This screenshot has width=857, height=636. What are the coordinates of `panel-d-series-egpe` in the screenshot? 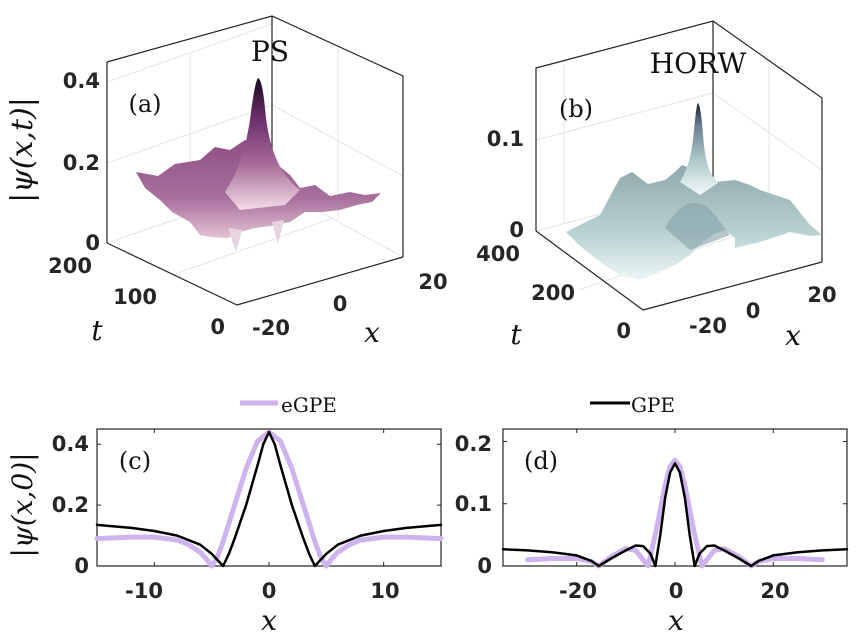 It's located at (675, 513).